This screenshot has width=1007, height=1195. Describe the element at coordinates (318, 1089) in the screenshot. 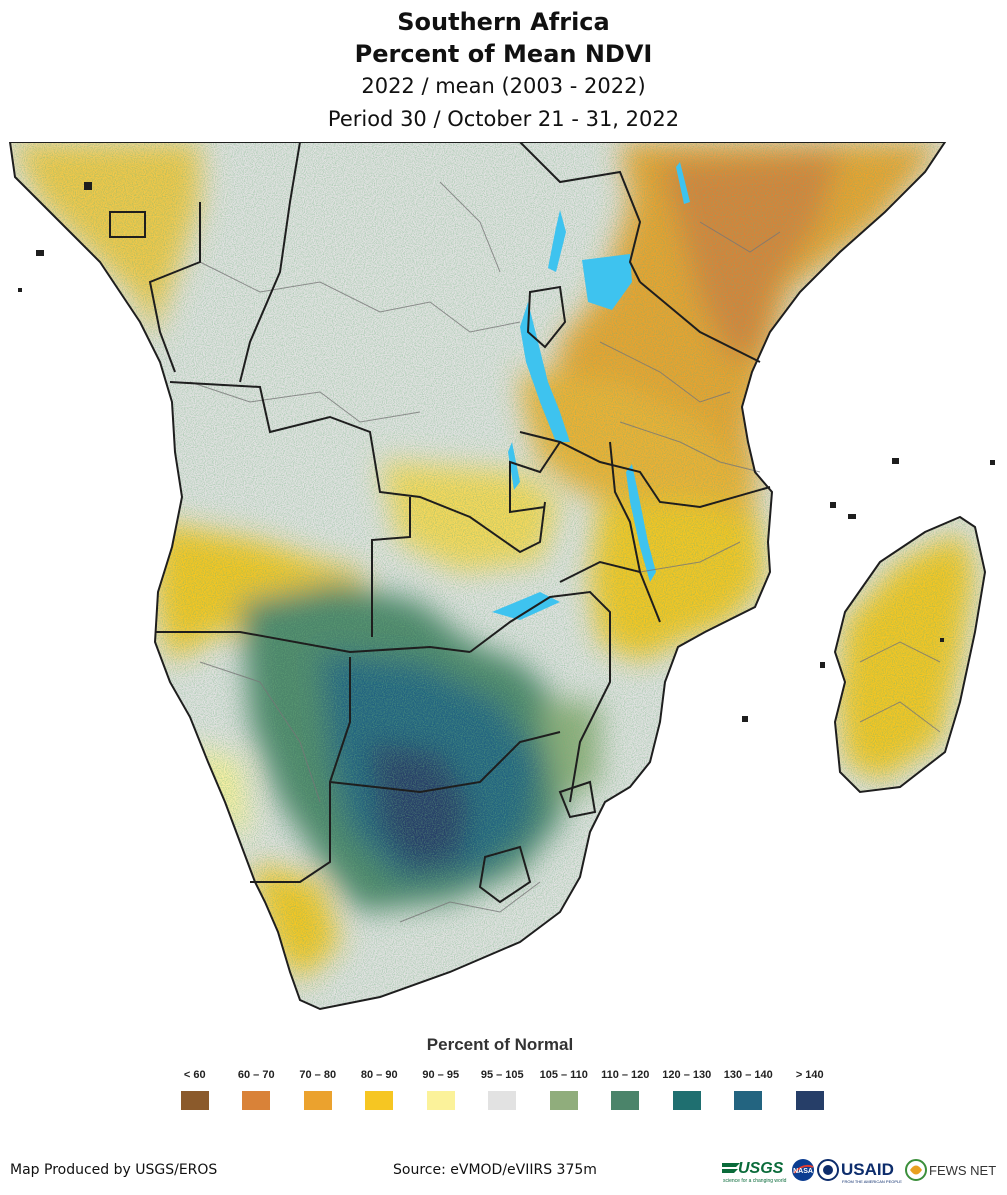

I see `legend-item: 70 – 80` at that location.